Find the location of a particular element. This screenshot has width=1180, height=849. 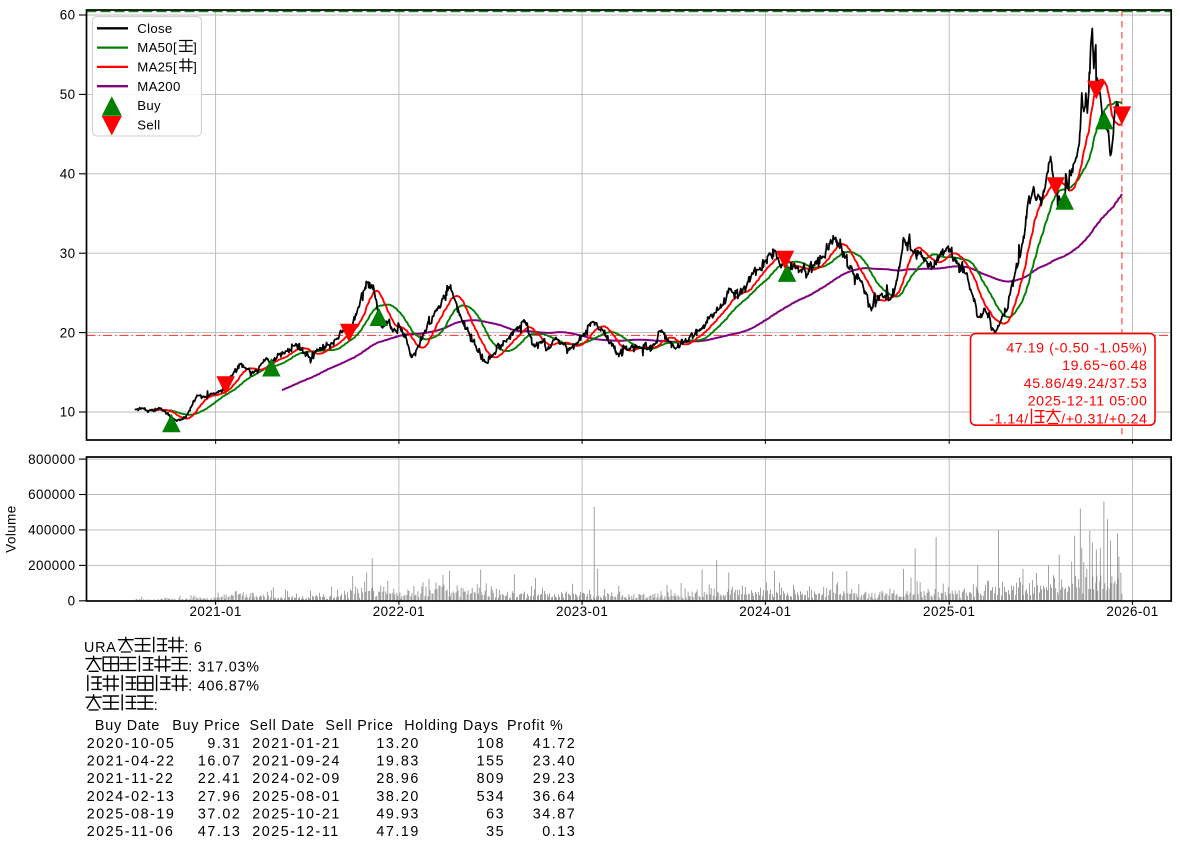

svg-text: Close is located at coordinates (154, 28).